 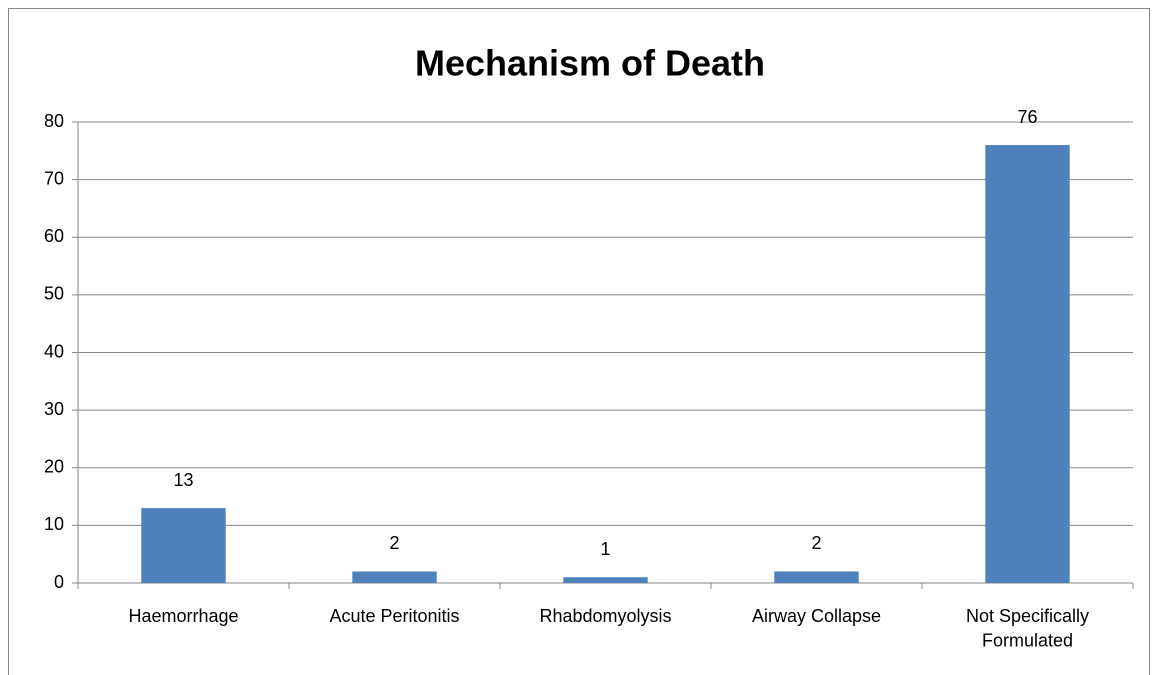 What do you see at coordinates (183, 616) in the screenshot?
I see `x-tick-label: Haemorrhage` at bounding box center [183, 616].